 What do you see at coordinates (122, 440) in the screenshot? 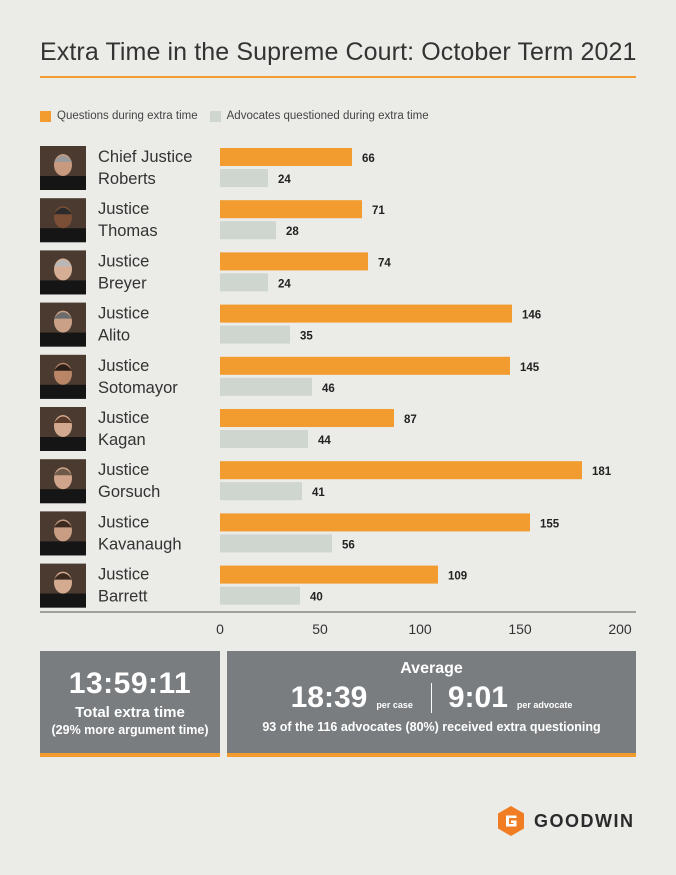
I see `justice-name: Kagan` at bounding box center [122, 440].